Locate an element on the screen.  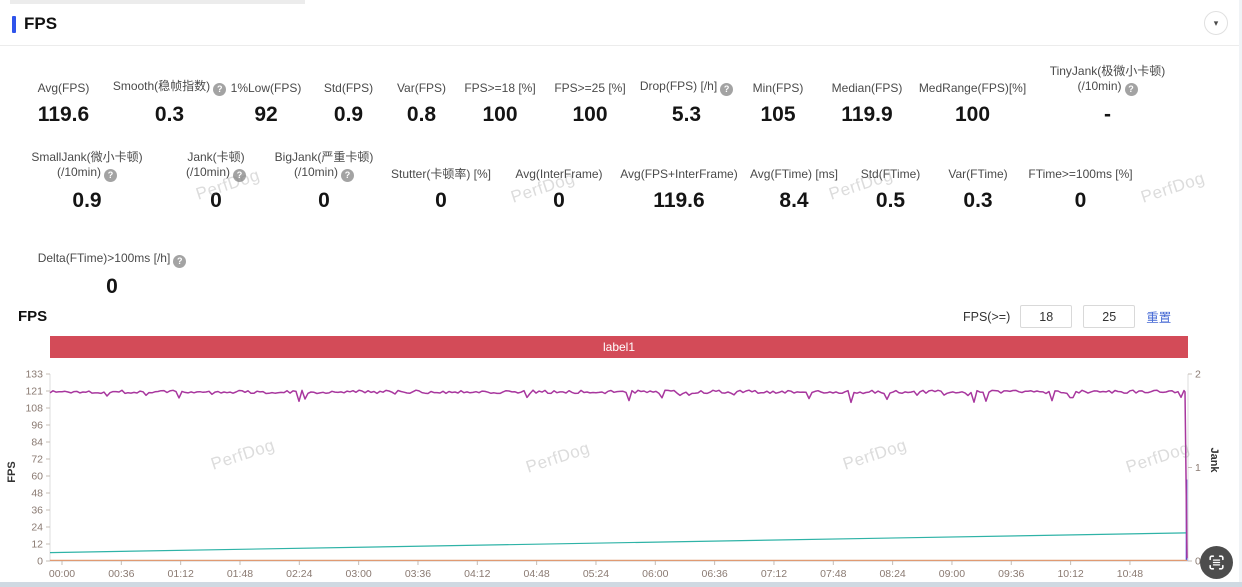
stat-cell: 1%Low(FPS) 92 is located at coordinates (266, 95).